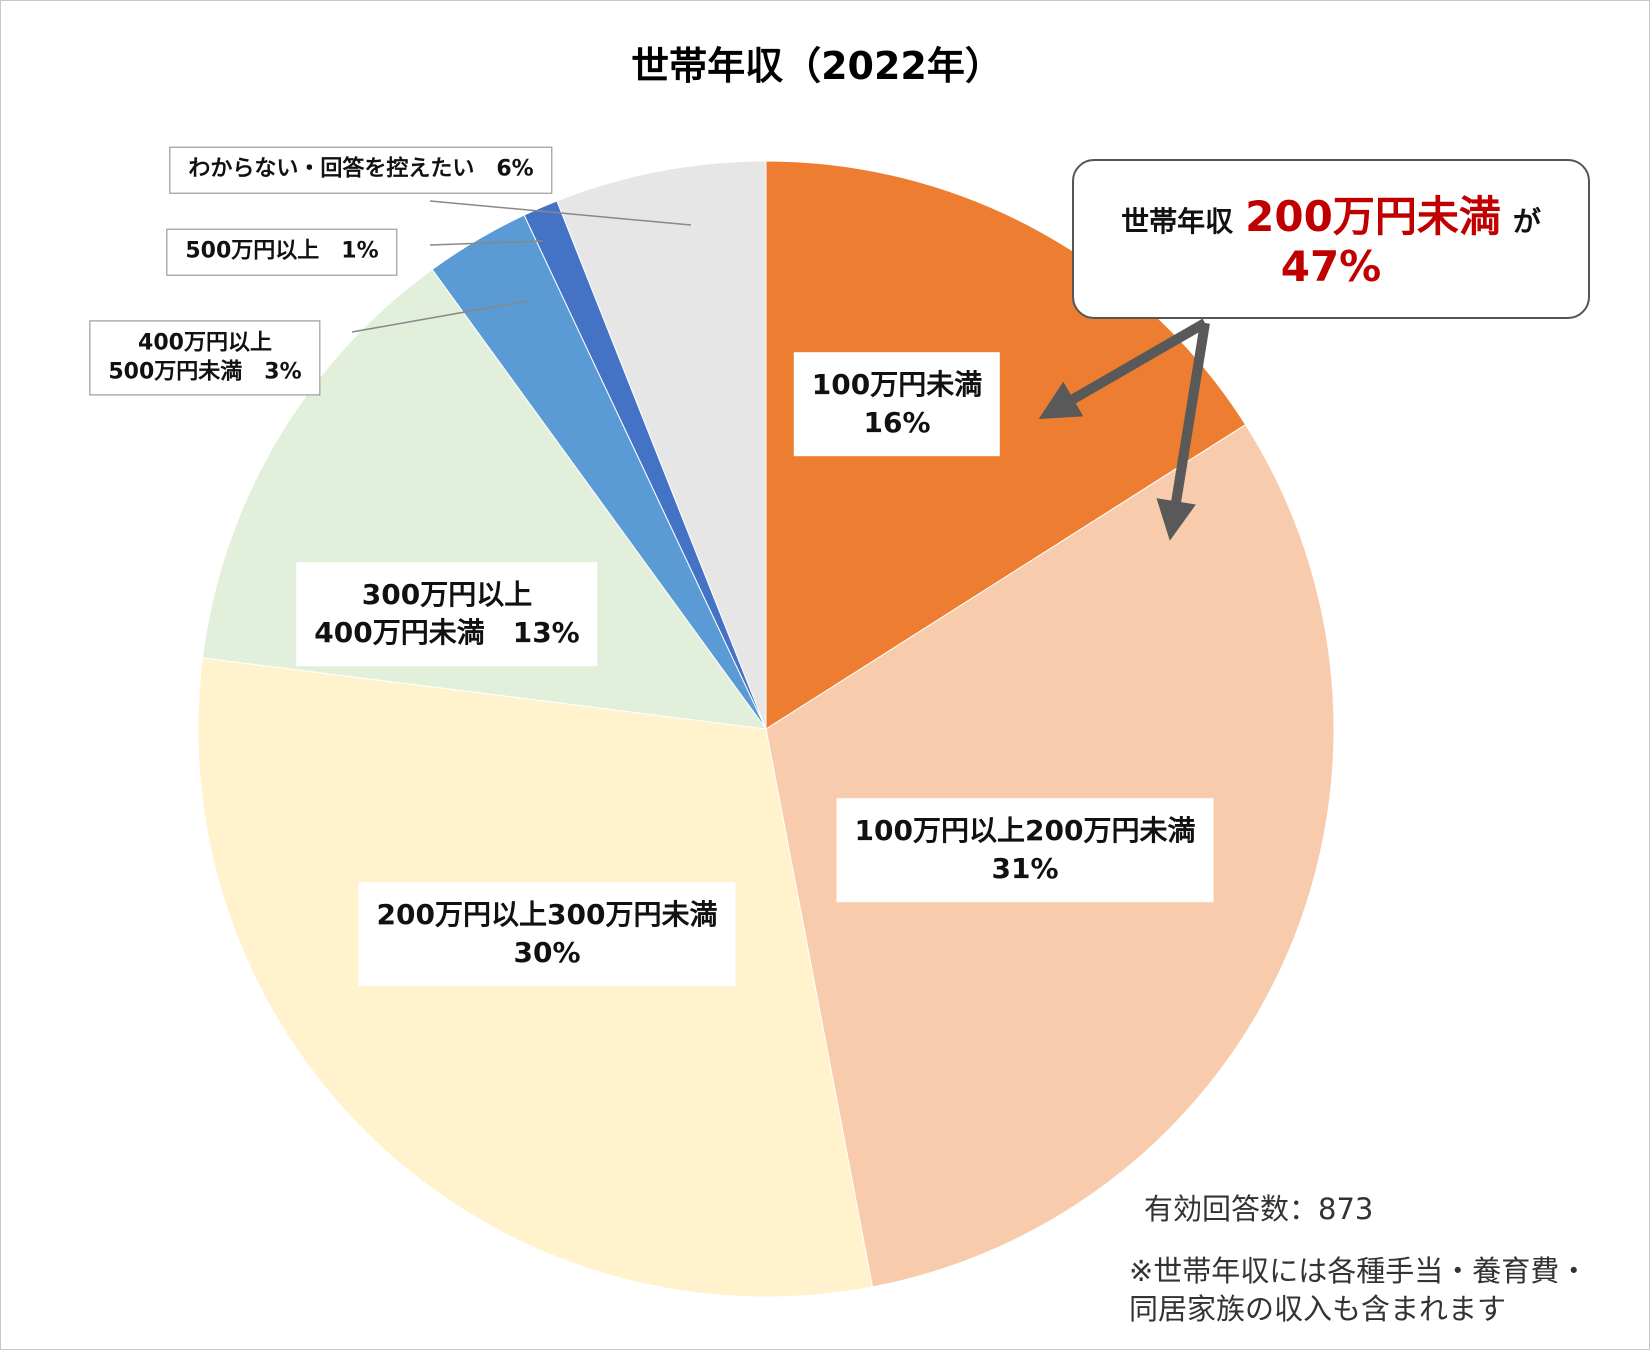  What do you see at coordinates (360, 251) in the screenshot?
I see `value-label: 1%` at bounding box center [360, 251].